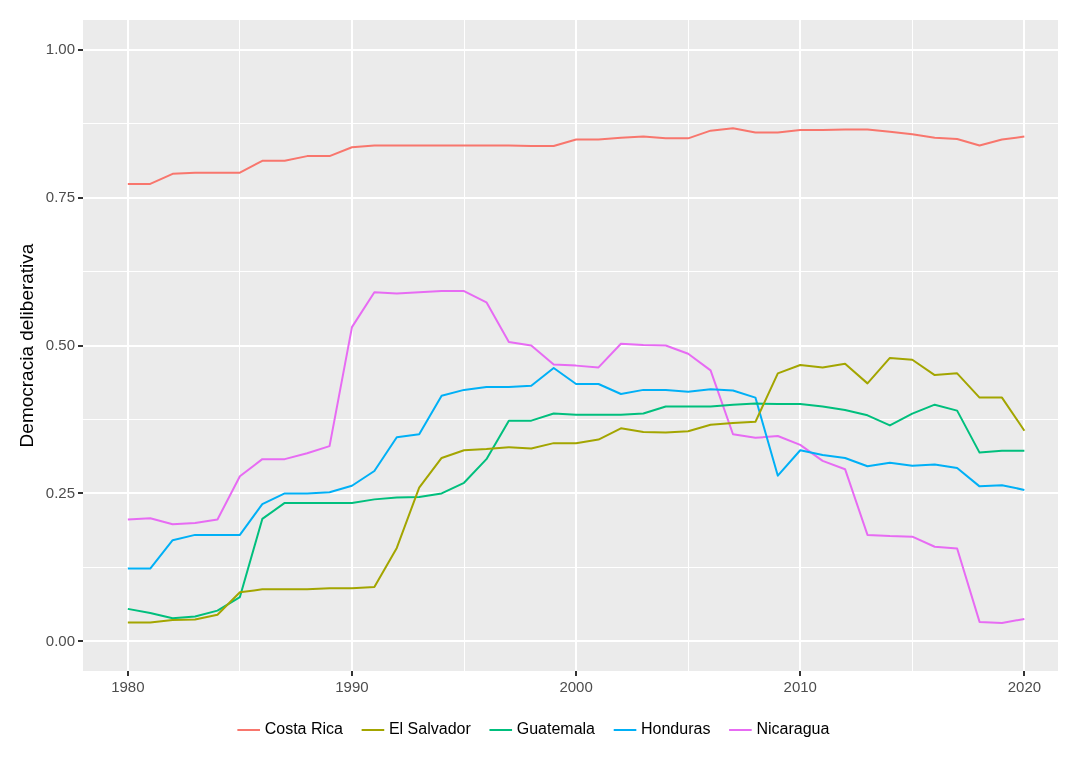 The width and height of the screenshot is (1080, 760). What do you see at coordinates (430, 729) in the screenshot?
I see `legend-label: El Salvador` at bounding box center [430, 729].